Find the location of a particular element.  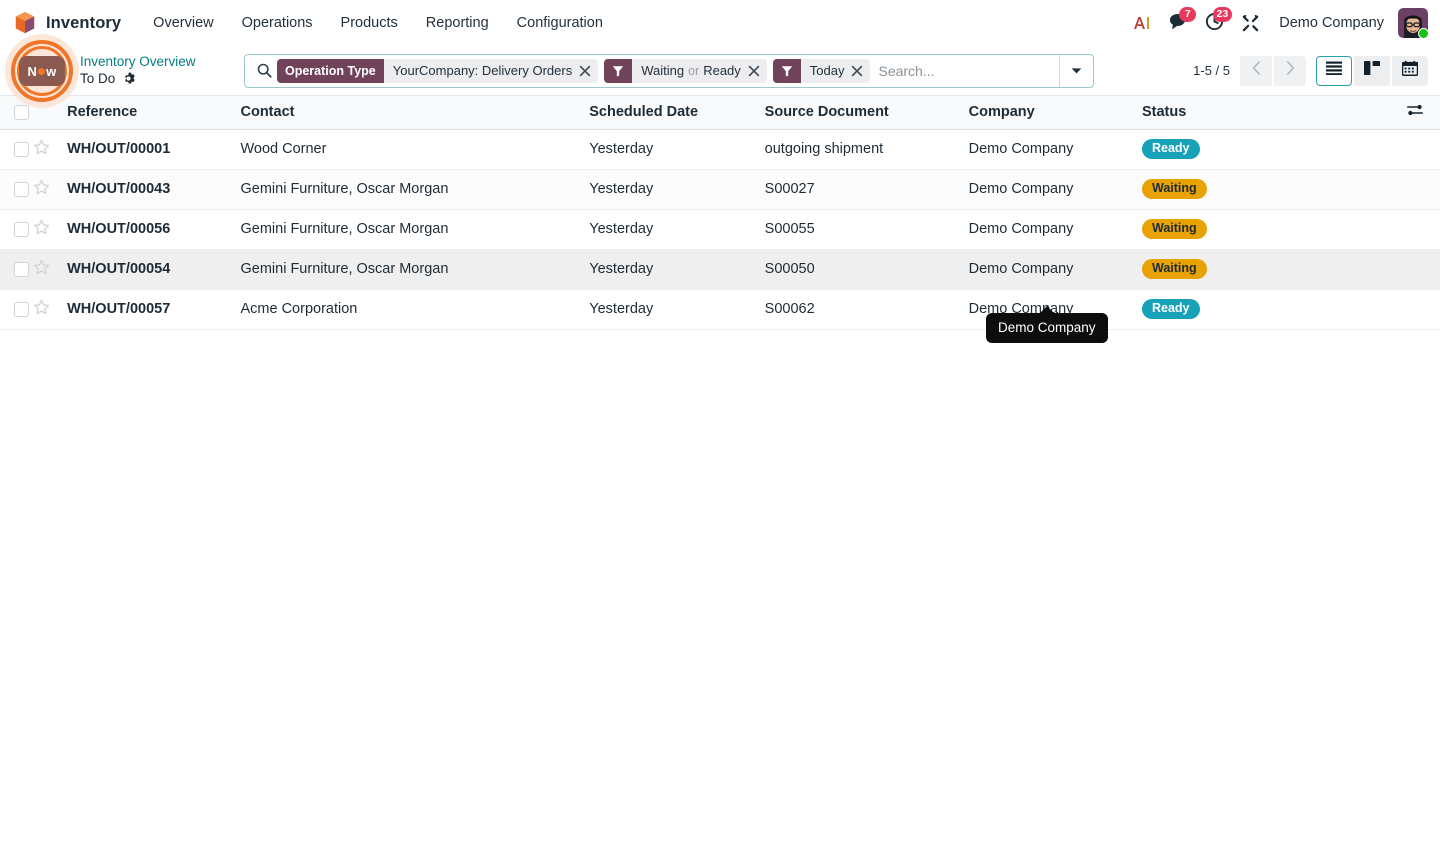

kanban-view-icon is located at coordinates (1372, 70).